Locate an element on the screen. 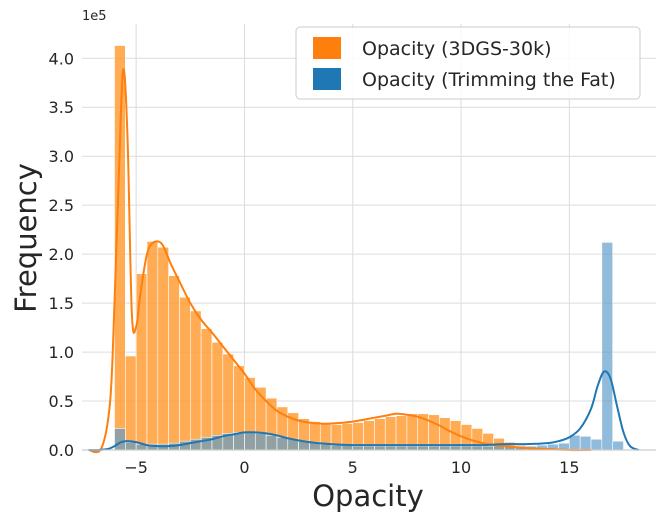 This screenshot has width=664, height=520. x-tick-label: 5 is located at coordinates (353, 467).